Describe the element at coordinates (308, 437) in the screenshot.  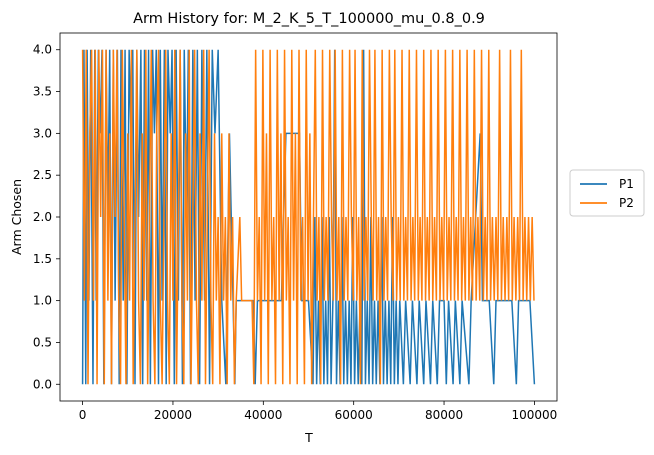
I see `x-axis-label: T` at that location.